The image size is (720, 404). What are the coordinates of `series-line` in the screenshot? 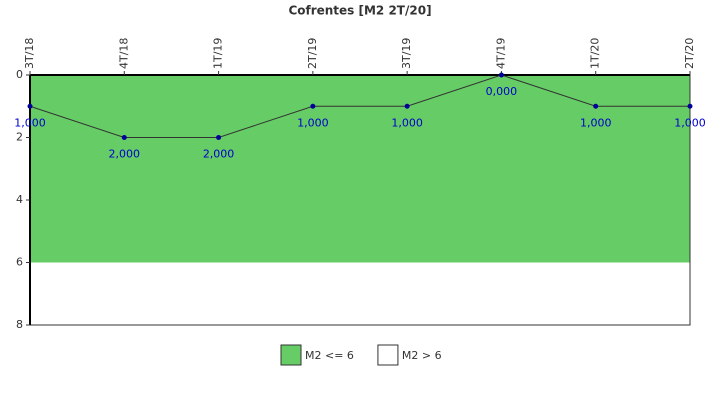 It's located at (359, 106).